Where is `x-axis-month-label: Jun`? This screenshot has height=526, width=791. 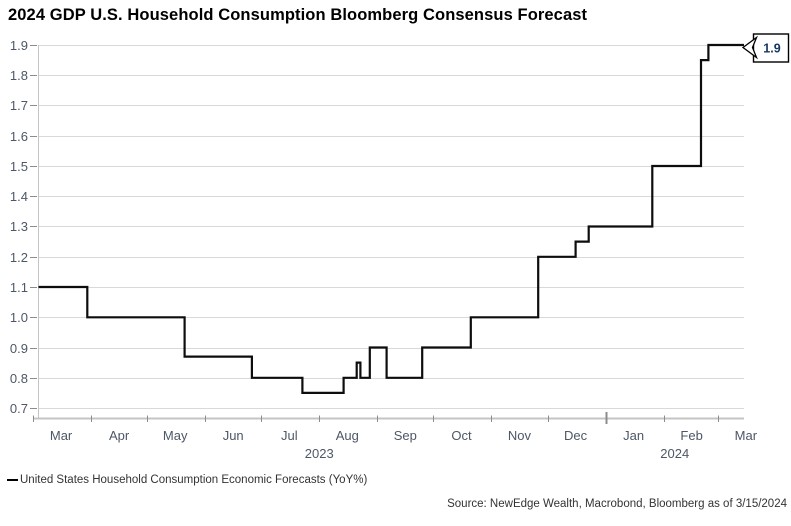
x-axis-month-label: Jun is located at coordinates (233, 435).